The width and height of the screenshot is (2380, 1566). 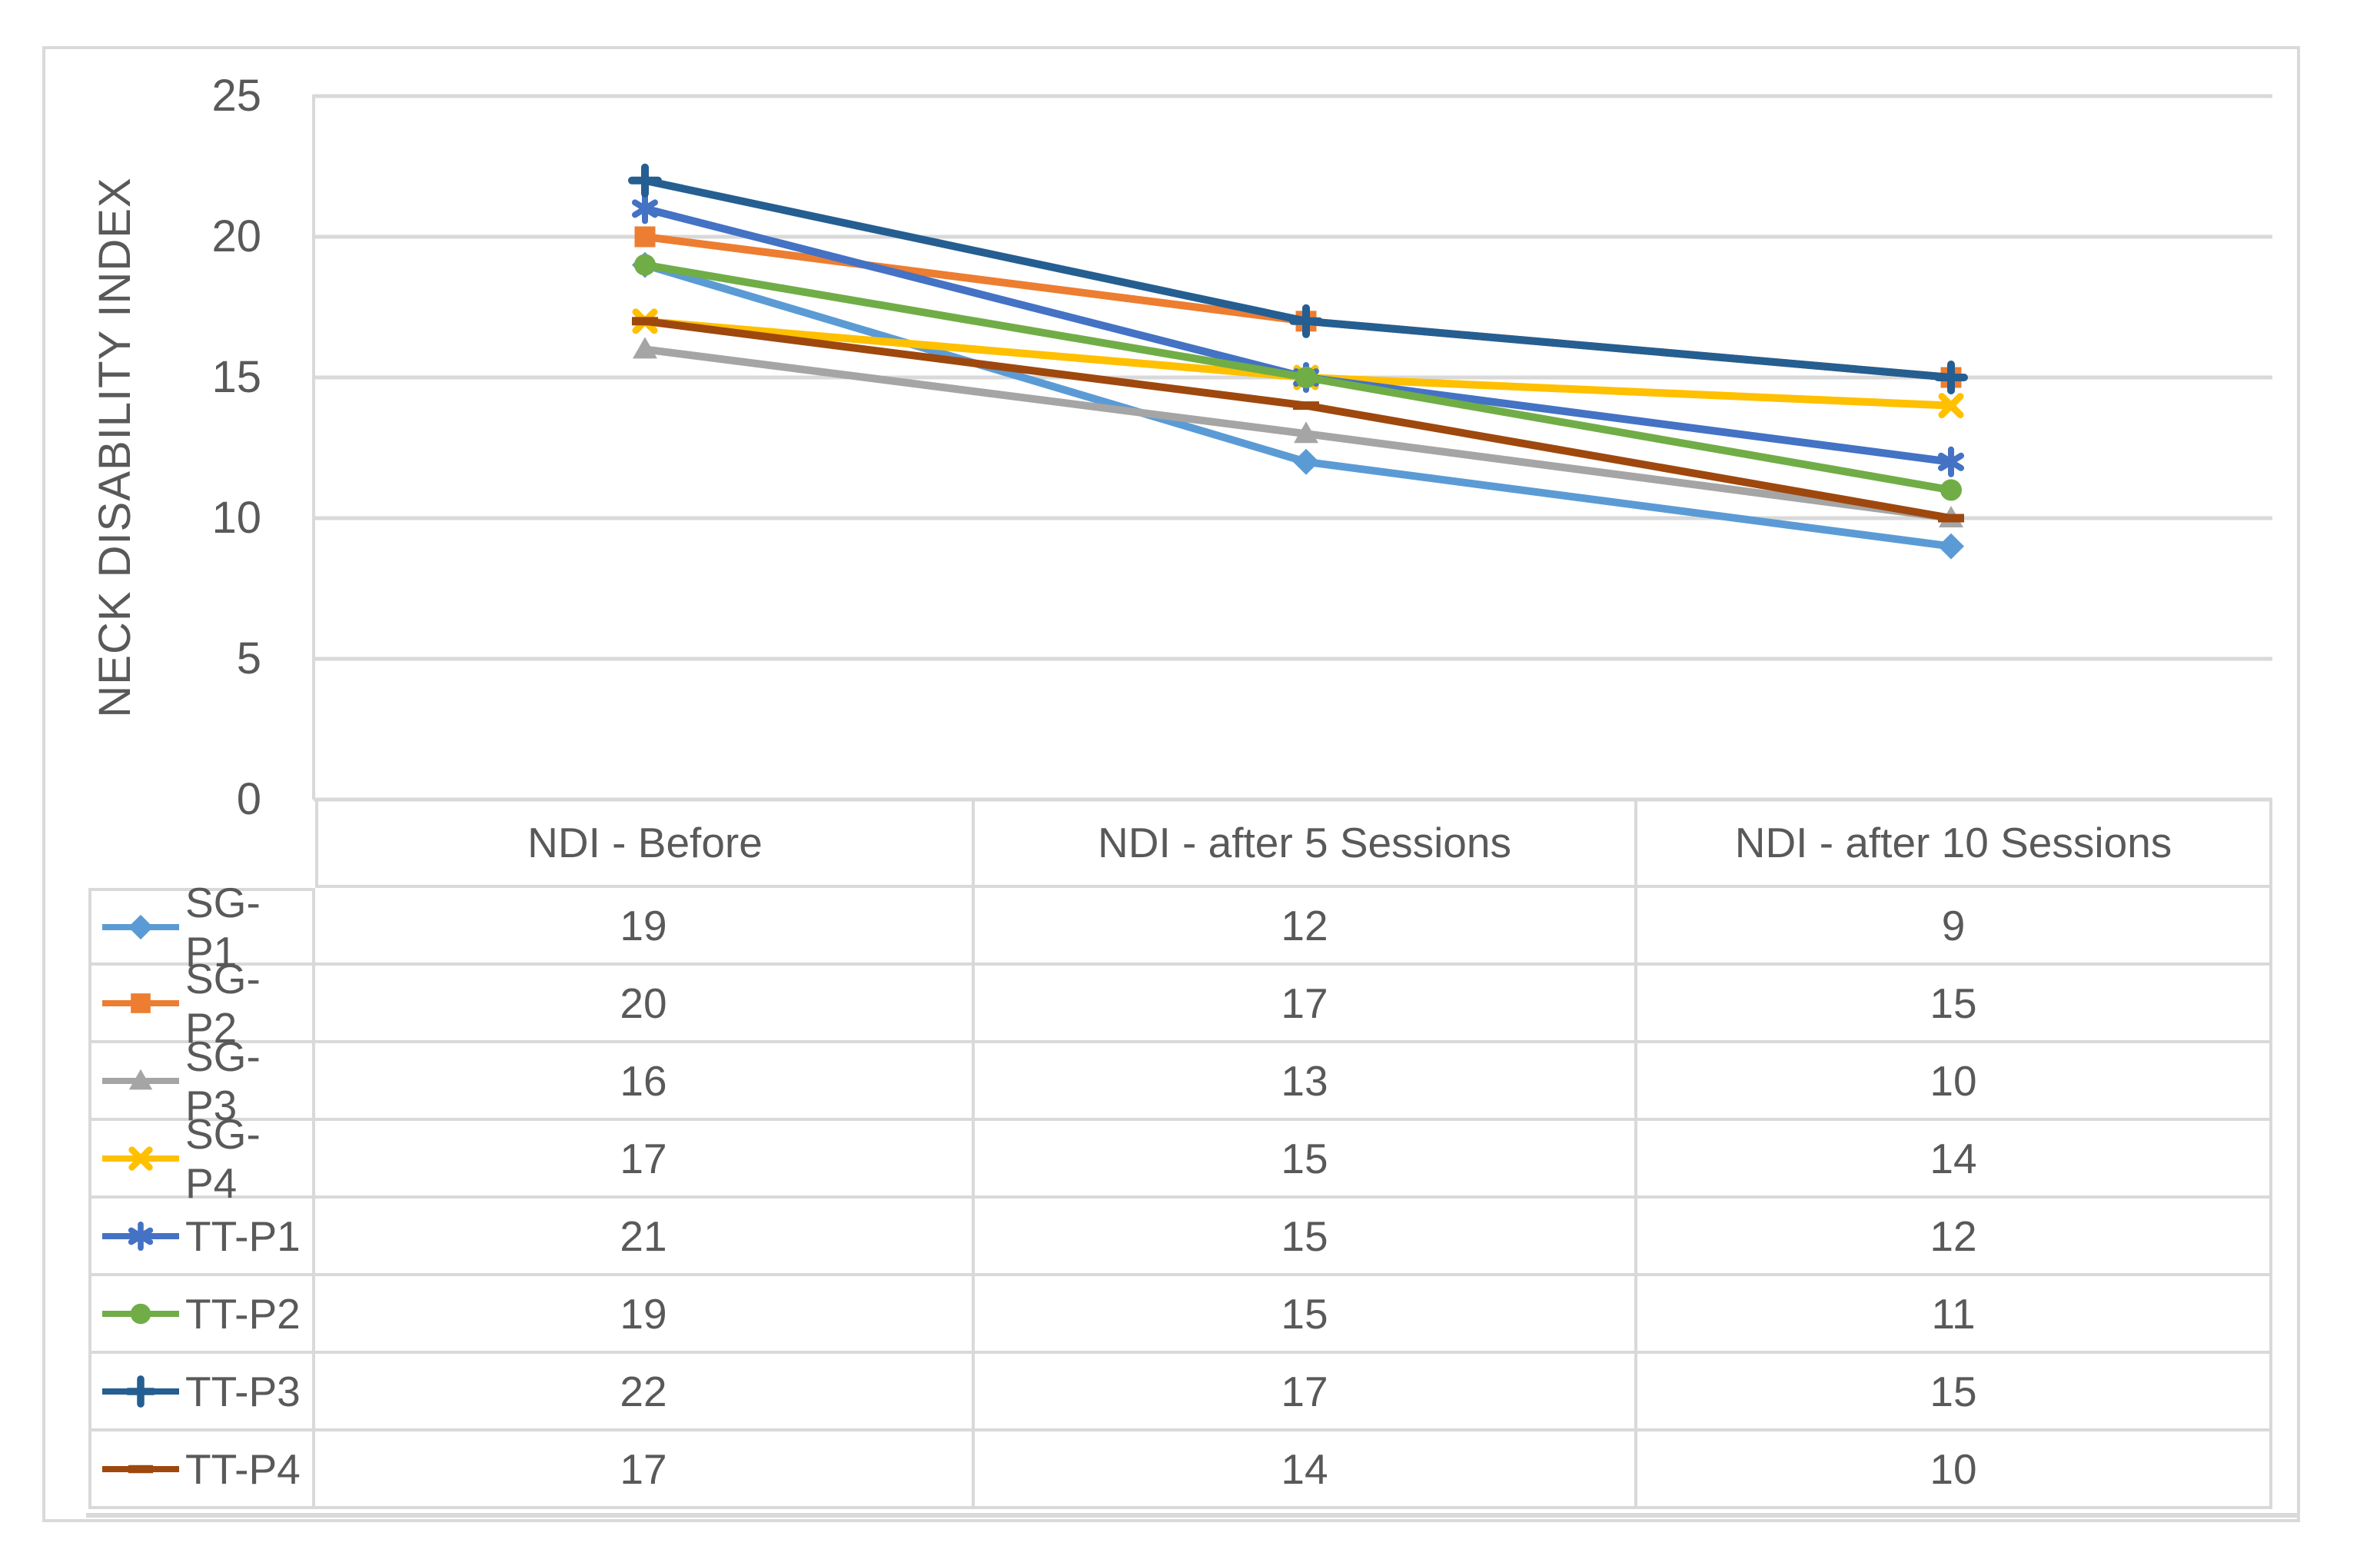 I want to click on legend-marker-SG-P1, so click(x=141, y=927).